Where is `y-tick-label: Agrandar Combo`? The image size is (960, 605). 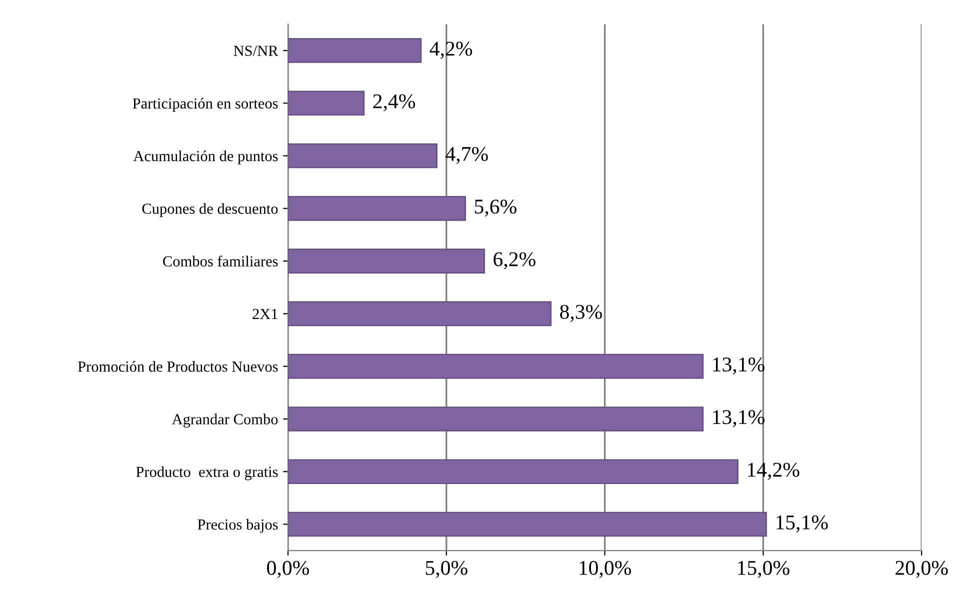 y-tick-label: Agrandar Combo is located at coordinates (225, 421).